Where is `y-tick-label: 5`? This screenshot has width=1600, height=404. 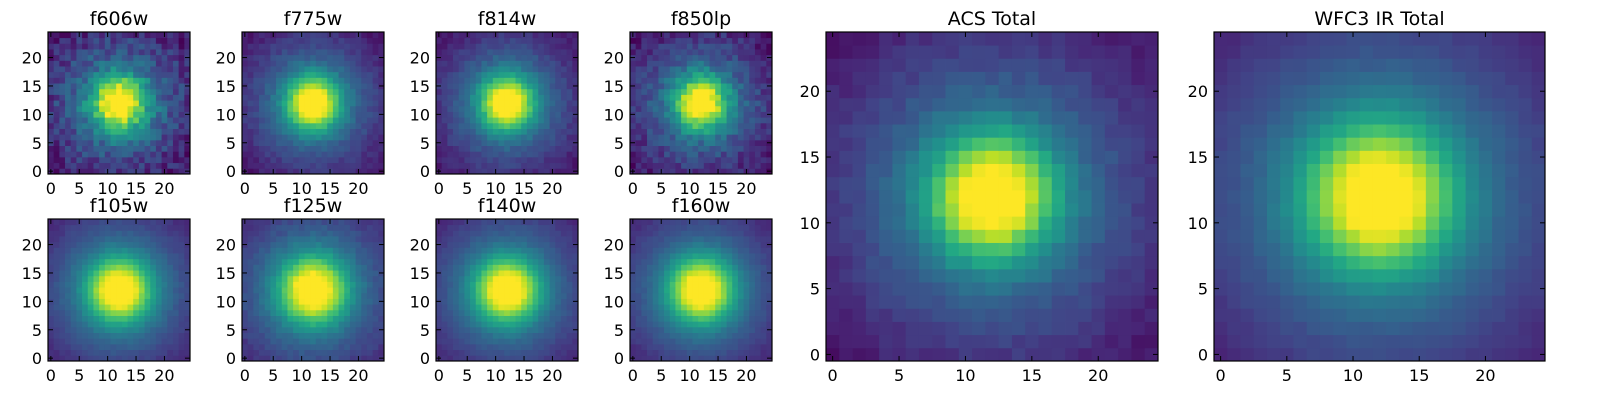 y-tick-label: 5 is located at coordinates (37, 143).